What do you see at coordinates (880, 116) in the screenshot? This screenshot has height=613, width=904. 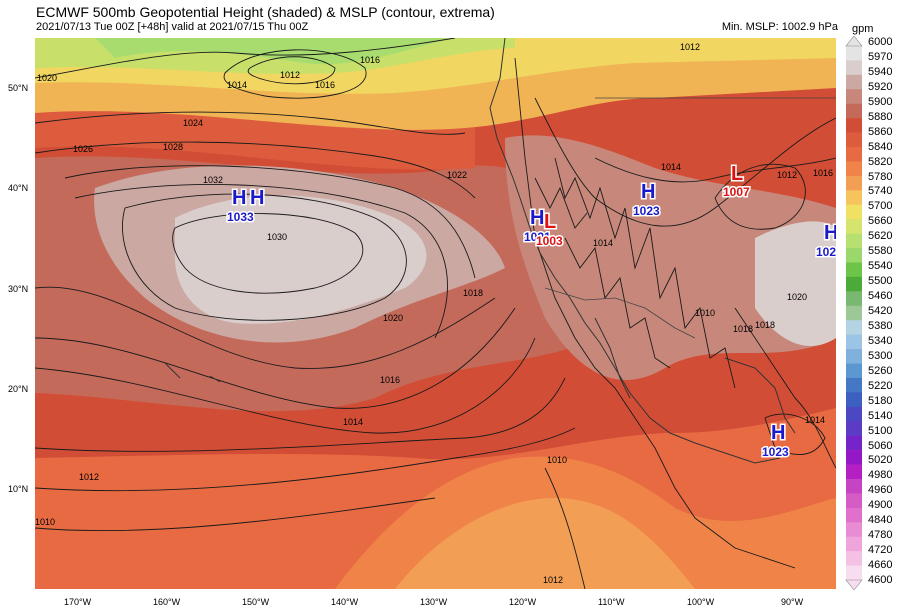 I see `colorbar-level-label: 5880` at bounding box center [880, 116].